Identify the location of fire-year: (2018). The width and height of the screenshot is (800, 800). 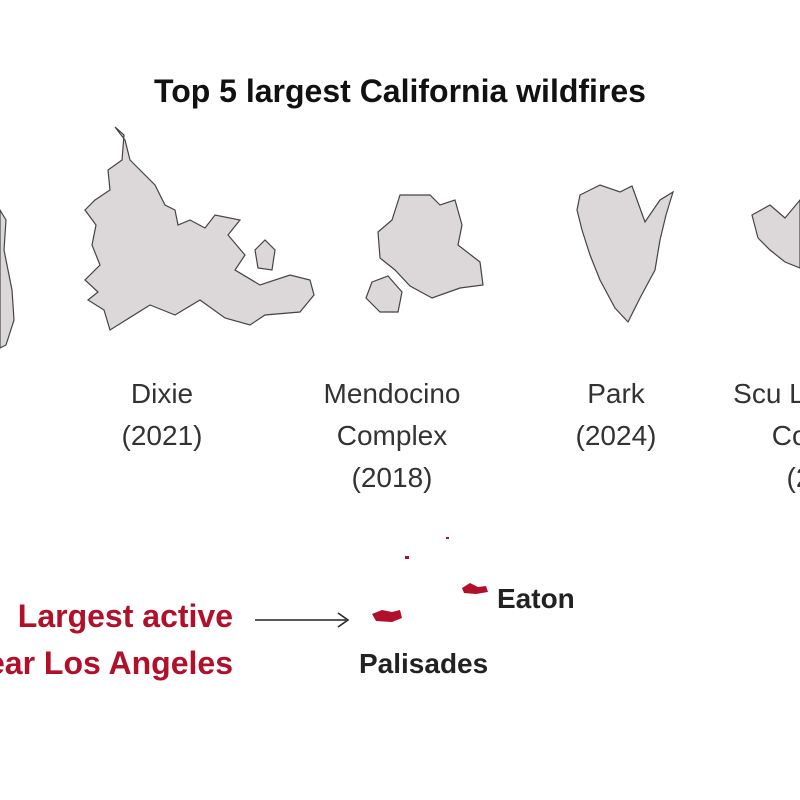
(392, 477).